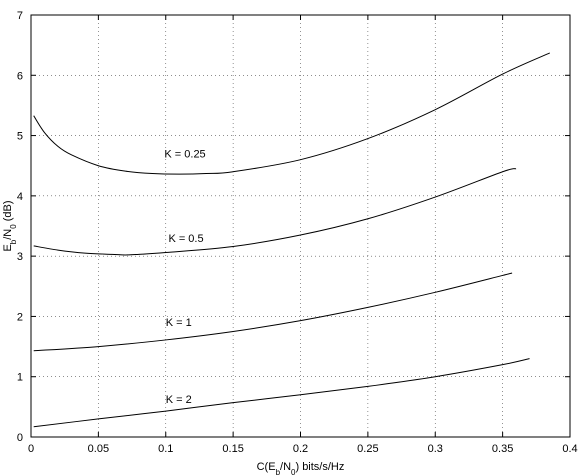  I want to click on x-tick-label: 0.15, so click(232, 449).